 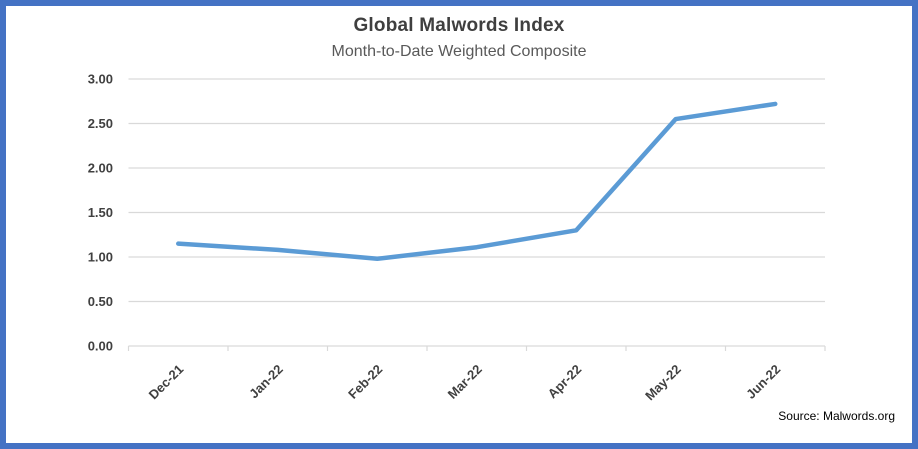 What do you see at coordinates (100, 346) in the screenshot?
I see `y-axis-label: 0.00` at bounding box center [100, 346].